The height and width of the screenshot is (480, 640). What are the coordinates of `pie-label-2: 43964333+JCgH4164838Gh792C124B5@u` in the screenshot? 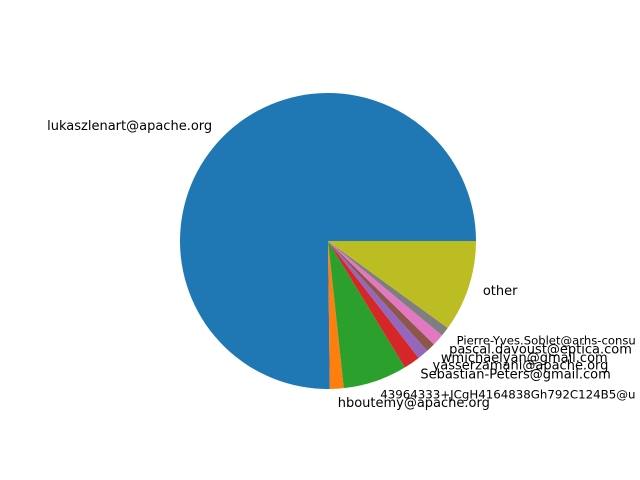 It's located at (507, 395).